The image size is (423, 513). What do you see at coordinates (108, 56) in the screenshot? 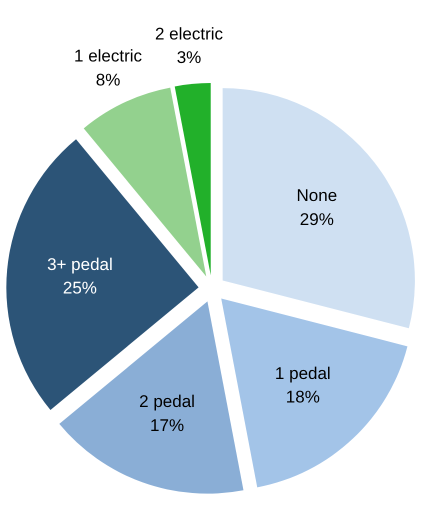
I see `slice-label: 1 electric` at bounding box center [108, 56].